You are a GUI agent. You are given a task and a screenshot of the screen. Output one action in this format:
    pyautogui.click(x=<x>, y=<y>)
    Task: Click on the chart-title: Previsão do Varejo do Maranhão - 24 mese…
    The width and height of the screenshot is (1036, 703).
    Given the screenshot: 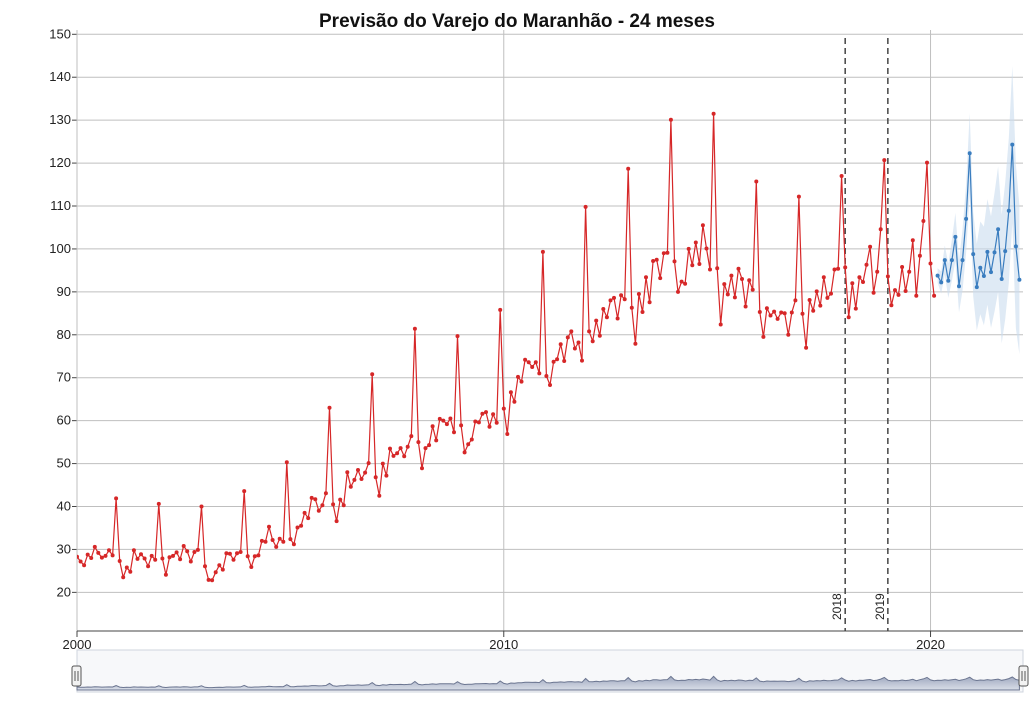 What is the action you would take?
    pyautogui.click(x=517, y=21)
    